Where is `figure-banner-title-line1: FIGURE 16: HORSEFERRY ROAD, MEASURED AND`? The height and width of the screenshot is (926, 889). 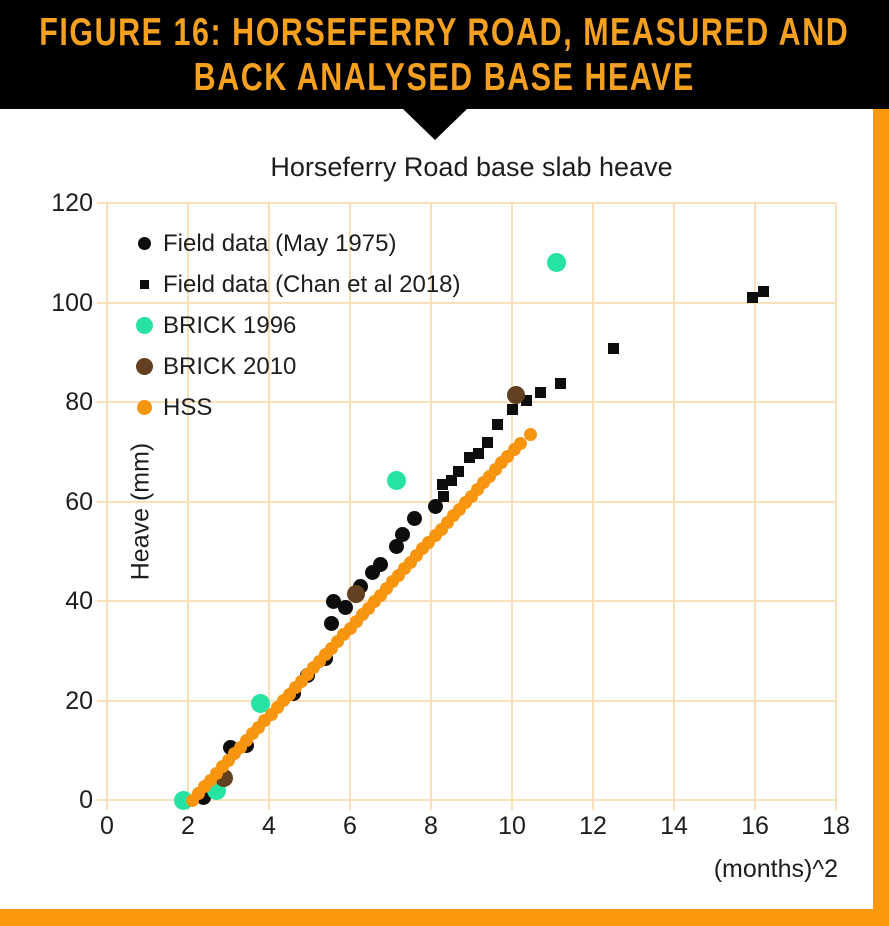 figure-banner-title-line1: FIGURE 16: HORSEFERRY ROAD, MEASURED AND is located at coordinates (444, 32).